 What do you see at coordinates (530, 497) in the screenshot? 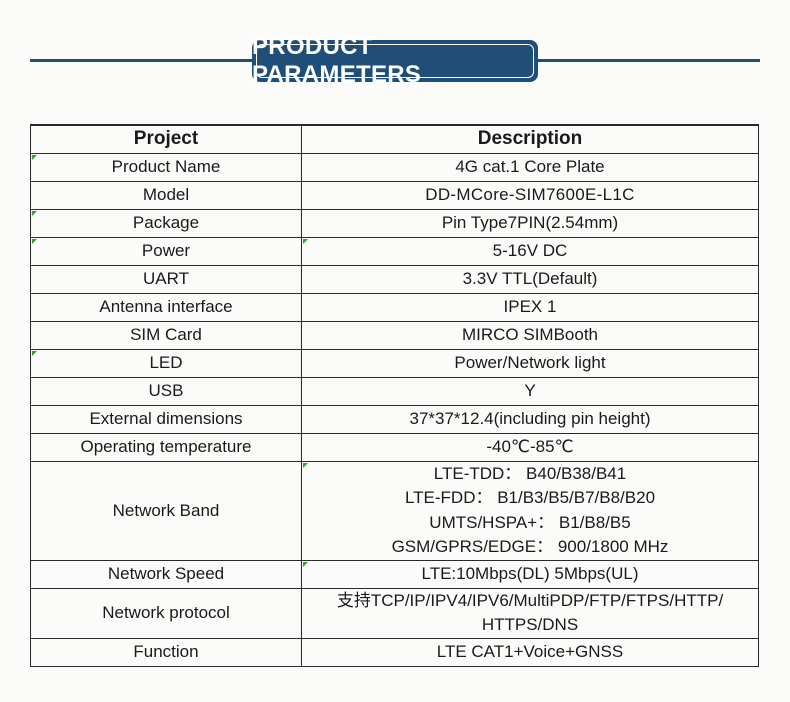
I see `band-line: LTE-FDD： B1/B3/B5/B7/B8/B20` at bounding box center [530, 497].